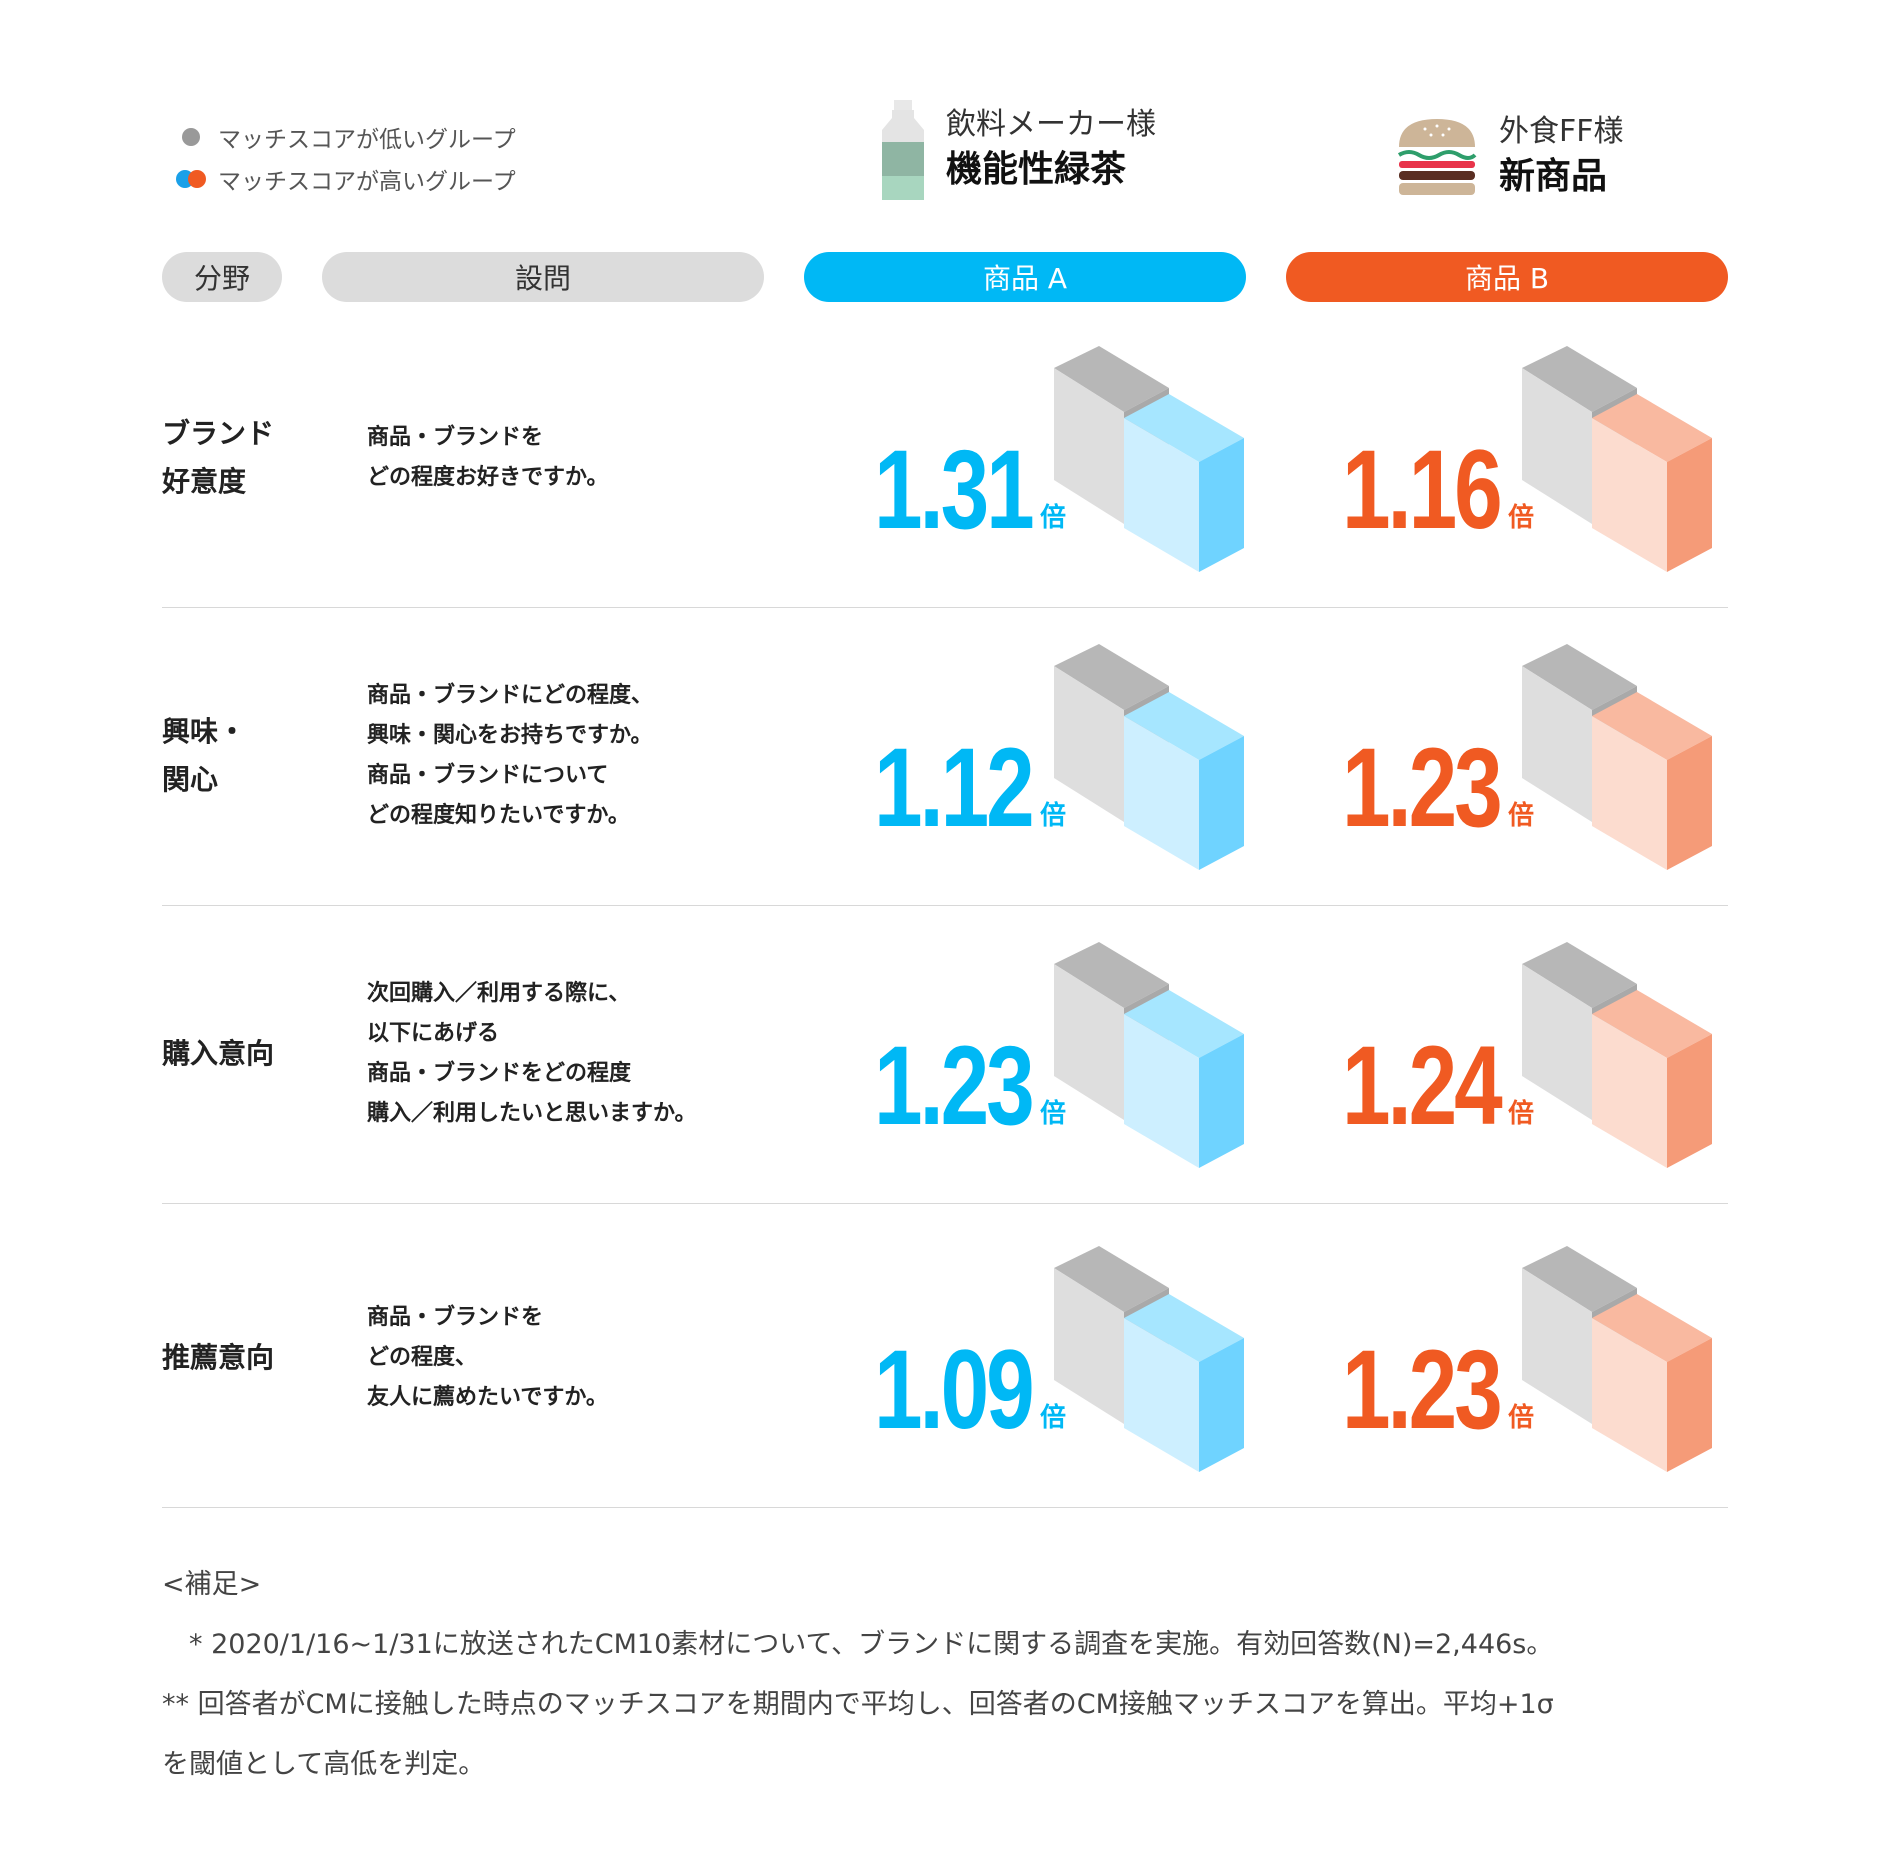 The width and height of the screenshot is (1881, 1855). What do you see at coordinates (1422, 489) in the screenshot?
I see `value-product-b: 1.16` at bounding box center [1422, 489].